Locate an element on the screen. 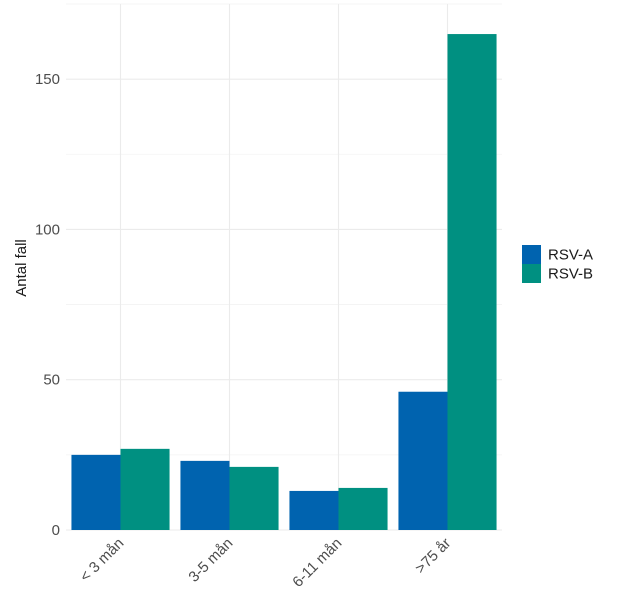 This screenshot has width=643, height=613. x-tick-label: 3-5 mån is located at coordinates (210, 560).